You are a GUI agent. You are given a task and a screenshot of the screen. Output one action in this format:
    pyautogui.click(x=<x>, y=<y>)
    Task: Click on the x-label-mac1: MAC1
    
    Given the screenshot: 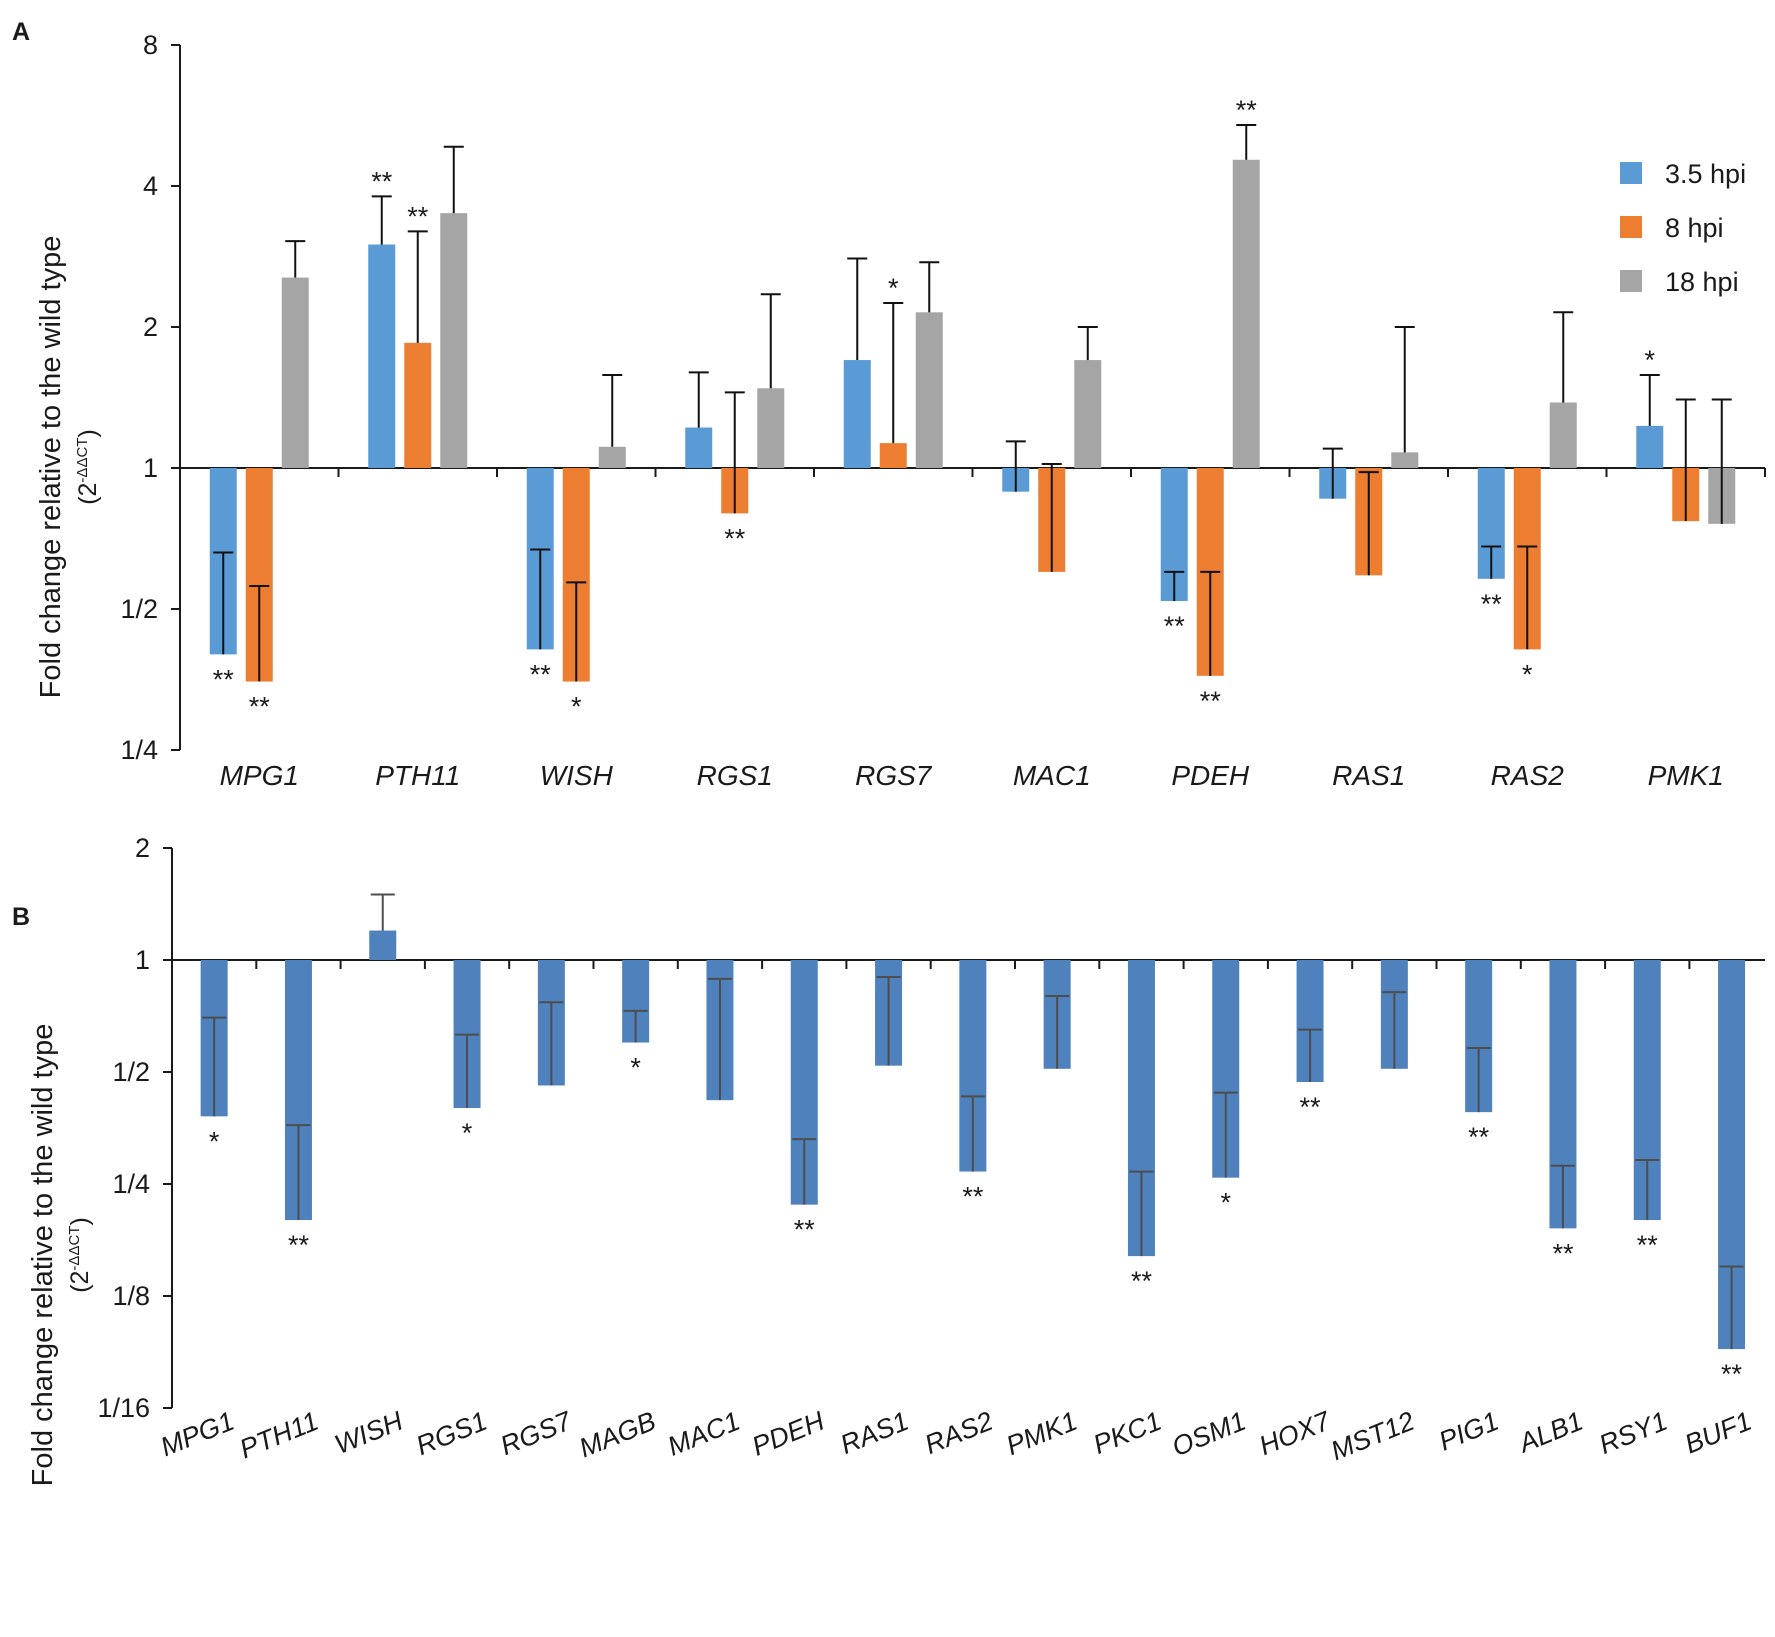 What is the action you would take?
    pyautogui.click(x=1052, y=775)
    